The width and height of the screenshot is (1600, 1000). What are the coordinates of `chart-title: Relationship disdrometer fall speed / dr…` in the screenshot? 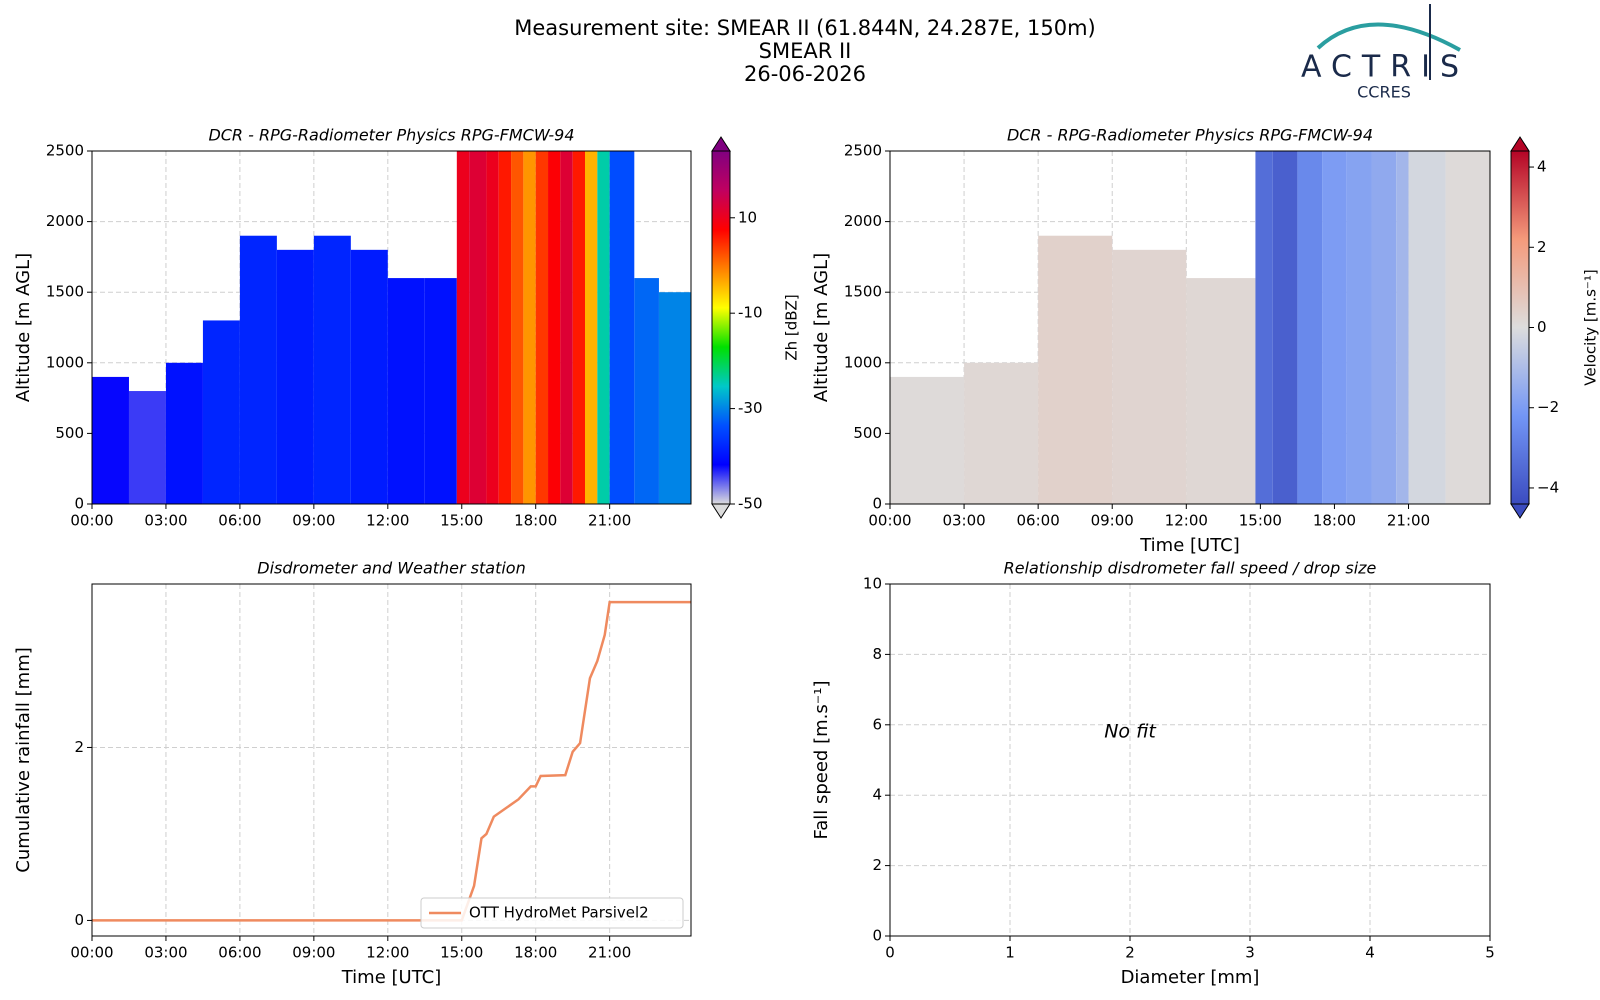 It's located at (1190, 568).